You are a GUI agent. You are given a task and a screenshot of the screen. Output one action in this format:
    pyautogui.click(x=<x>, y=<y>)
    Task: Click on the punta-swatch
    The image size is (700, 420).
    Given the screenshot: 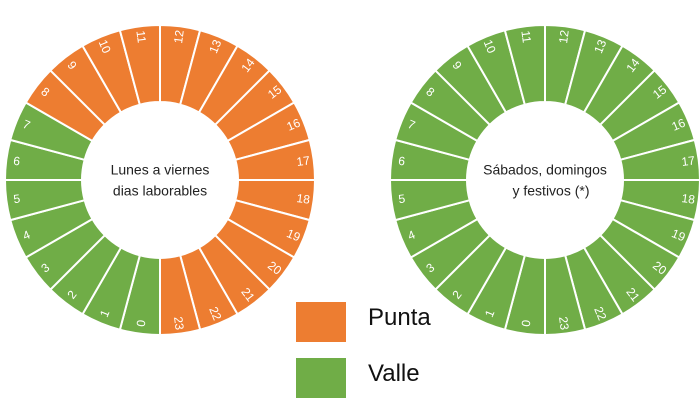 What is the action you would take?
    pyautogui.click(x=321, y=322)
    